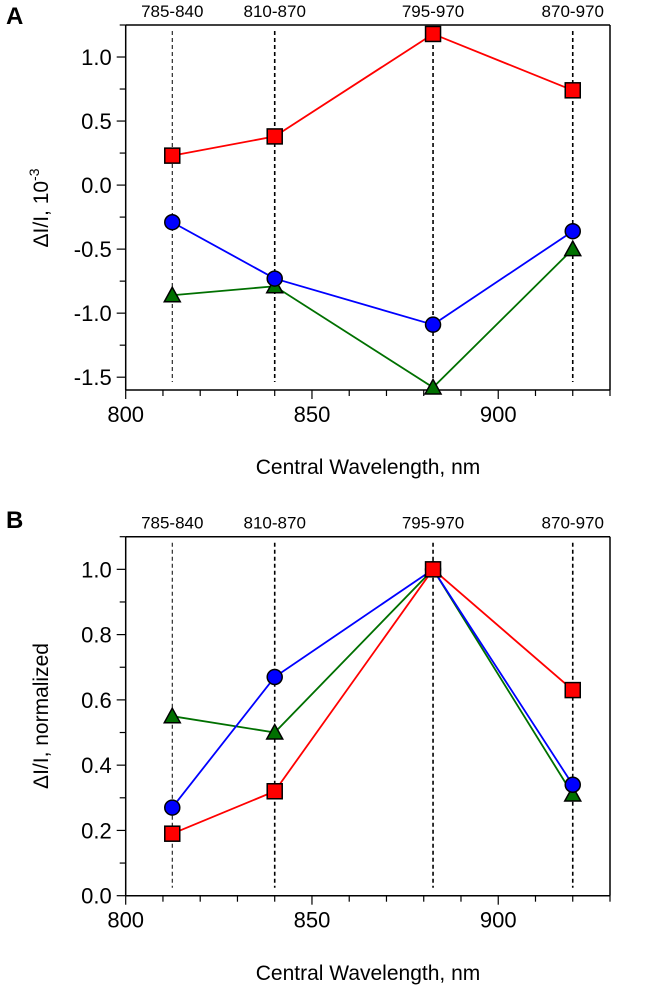 Image resolution: width=661 pixels, height=988 pixels. Describe the element at coordinates (96, 121) in the screenshot. I see `y-tick-label: 0.5` at that location.